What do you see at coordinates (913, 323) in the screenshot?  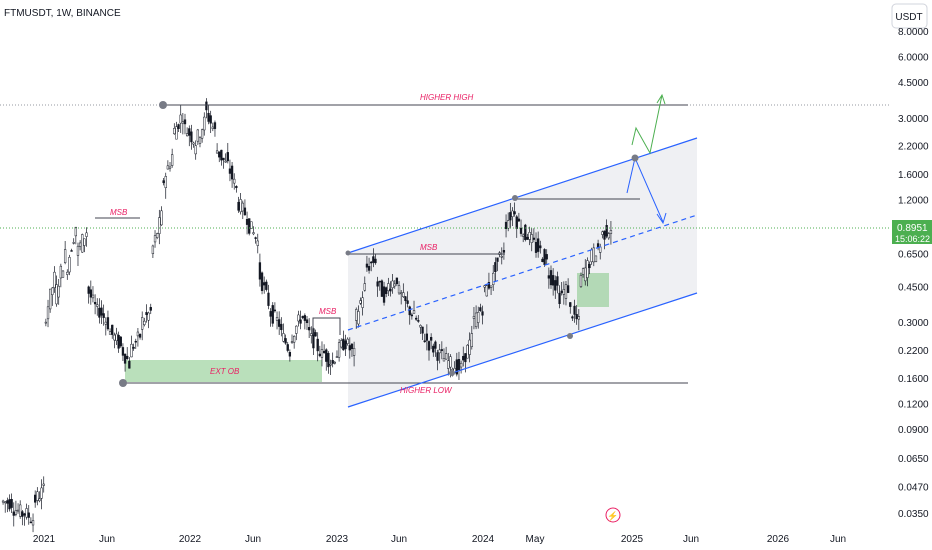 I see `y-tick-label: 0.3000` at bounding box center [913, 323].